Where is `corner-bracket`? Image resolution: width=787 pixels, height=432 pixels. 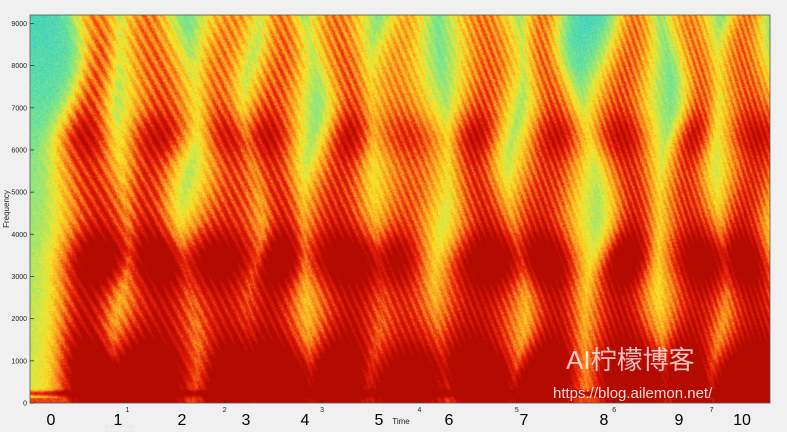
corner-bracket is located at coordinates (119, 428).